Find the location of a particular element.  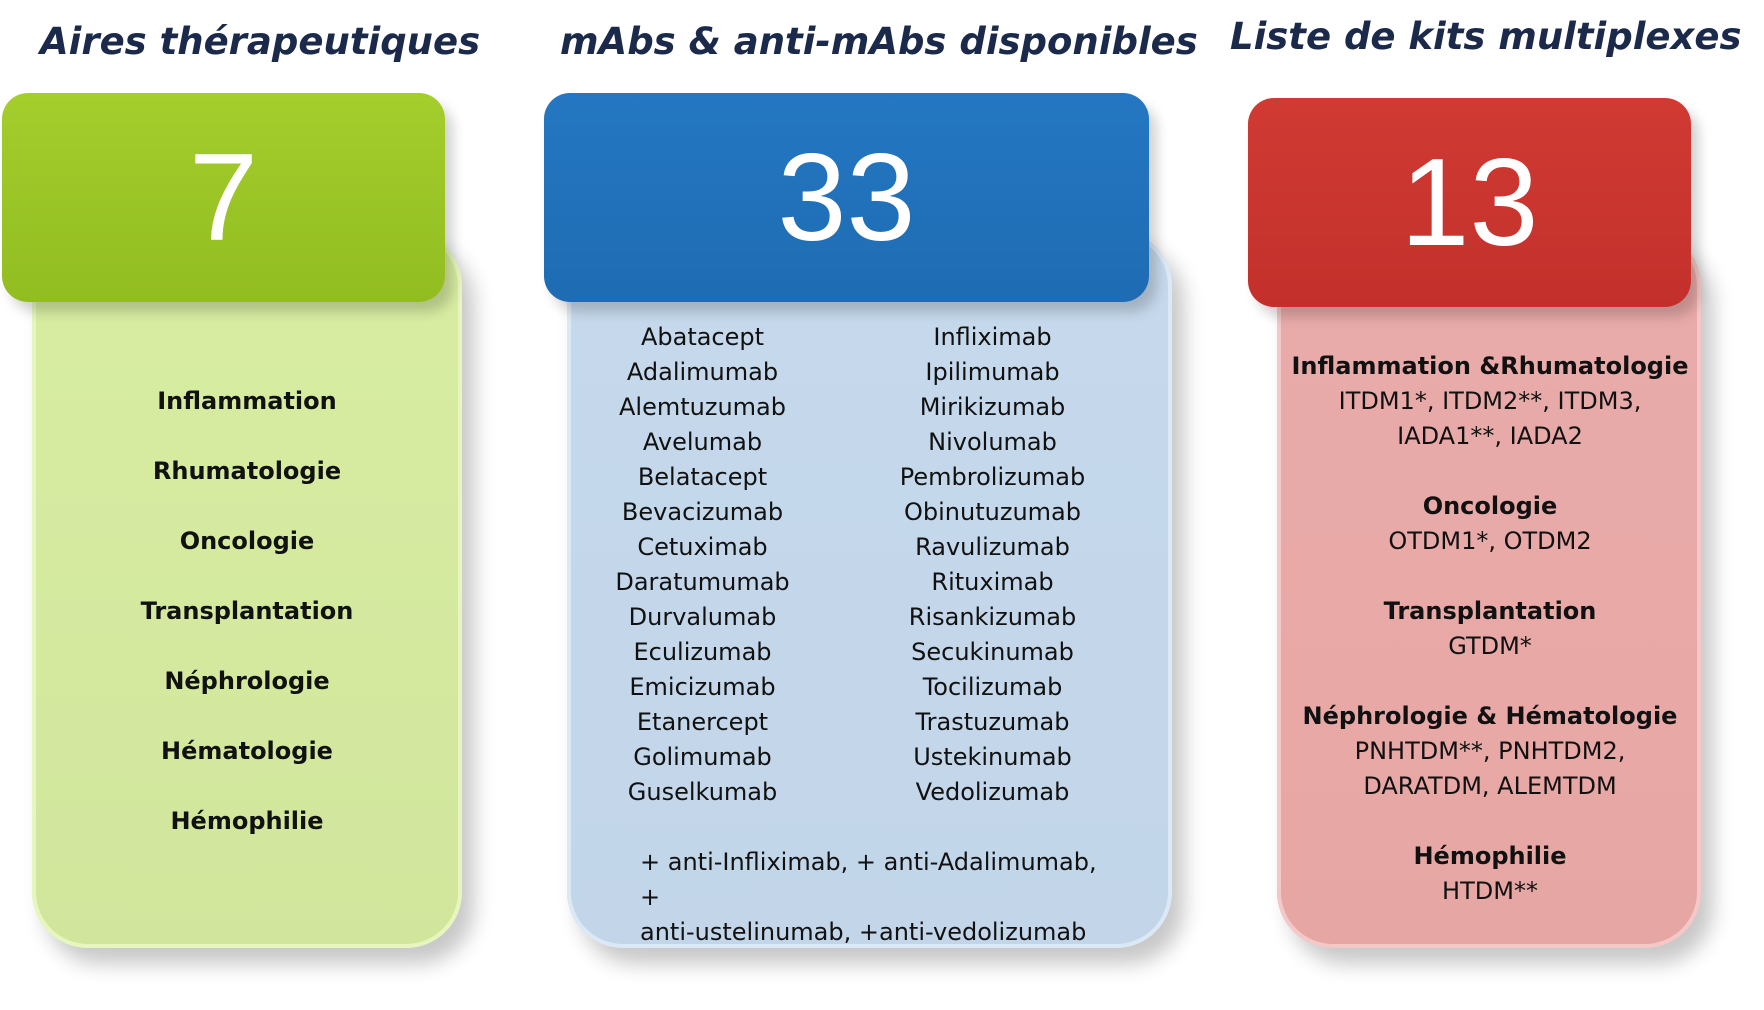

mab-item: Ustekinumab is located at coordinates (992, 757).